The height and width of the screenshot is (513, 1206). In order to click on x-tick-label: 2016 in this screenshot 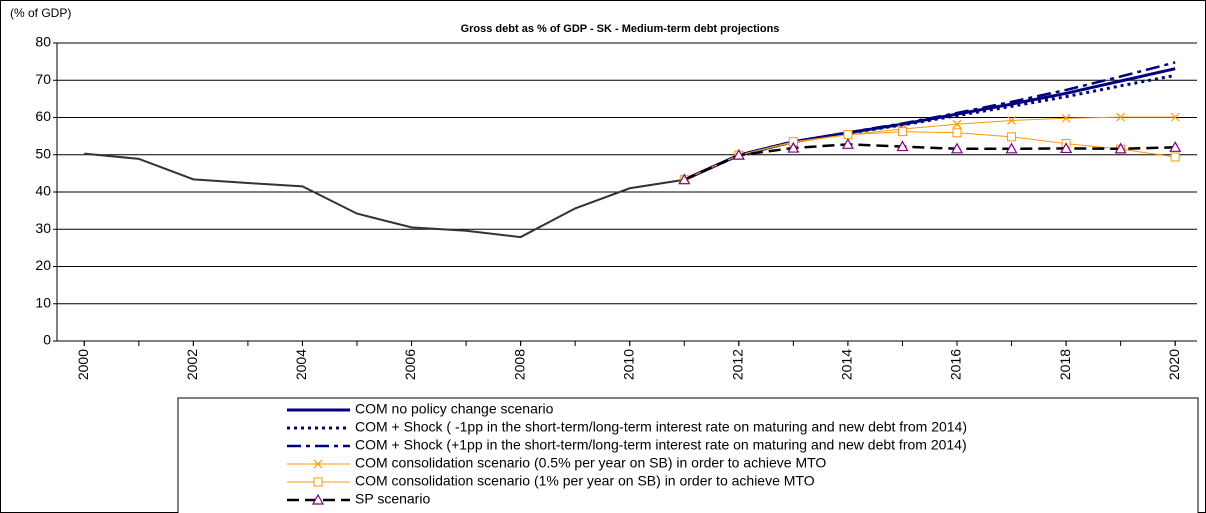, I will do `click(956, 364)`.